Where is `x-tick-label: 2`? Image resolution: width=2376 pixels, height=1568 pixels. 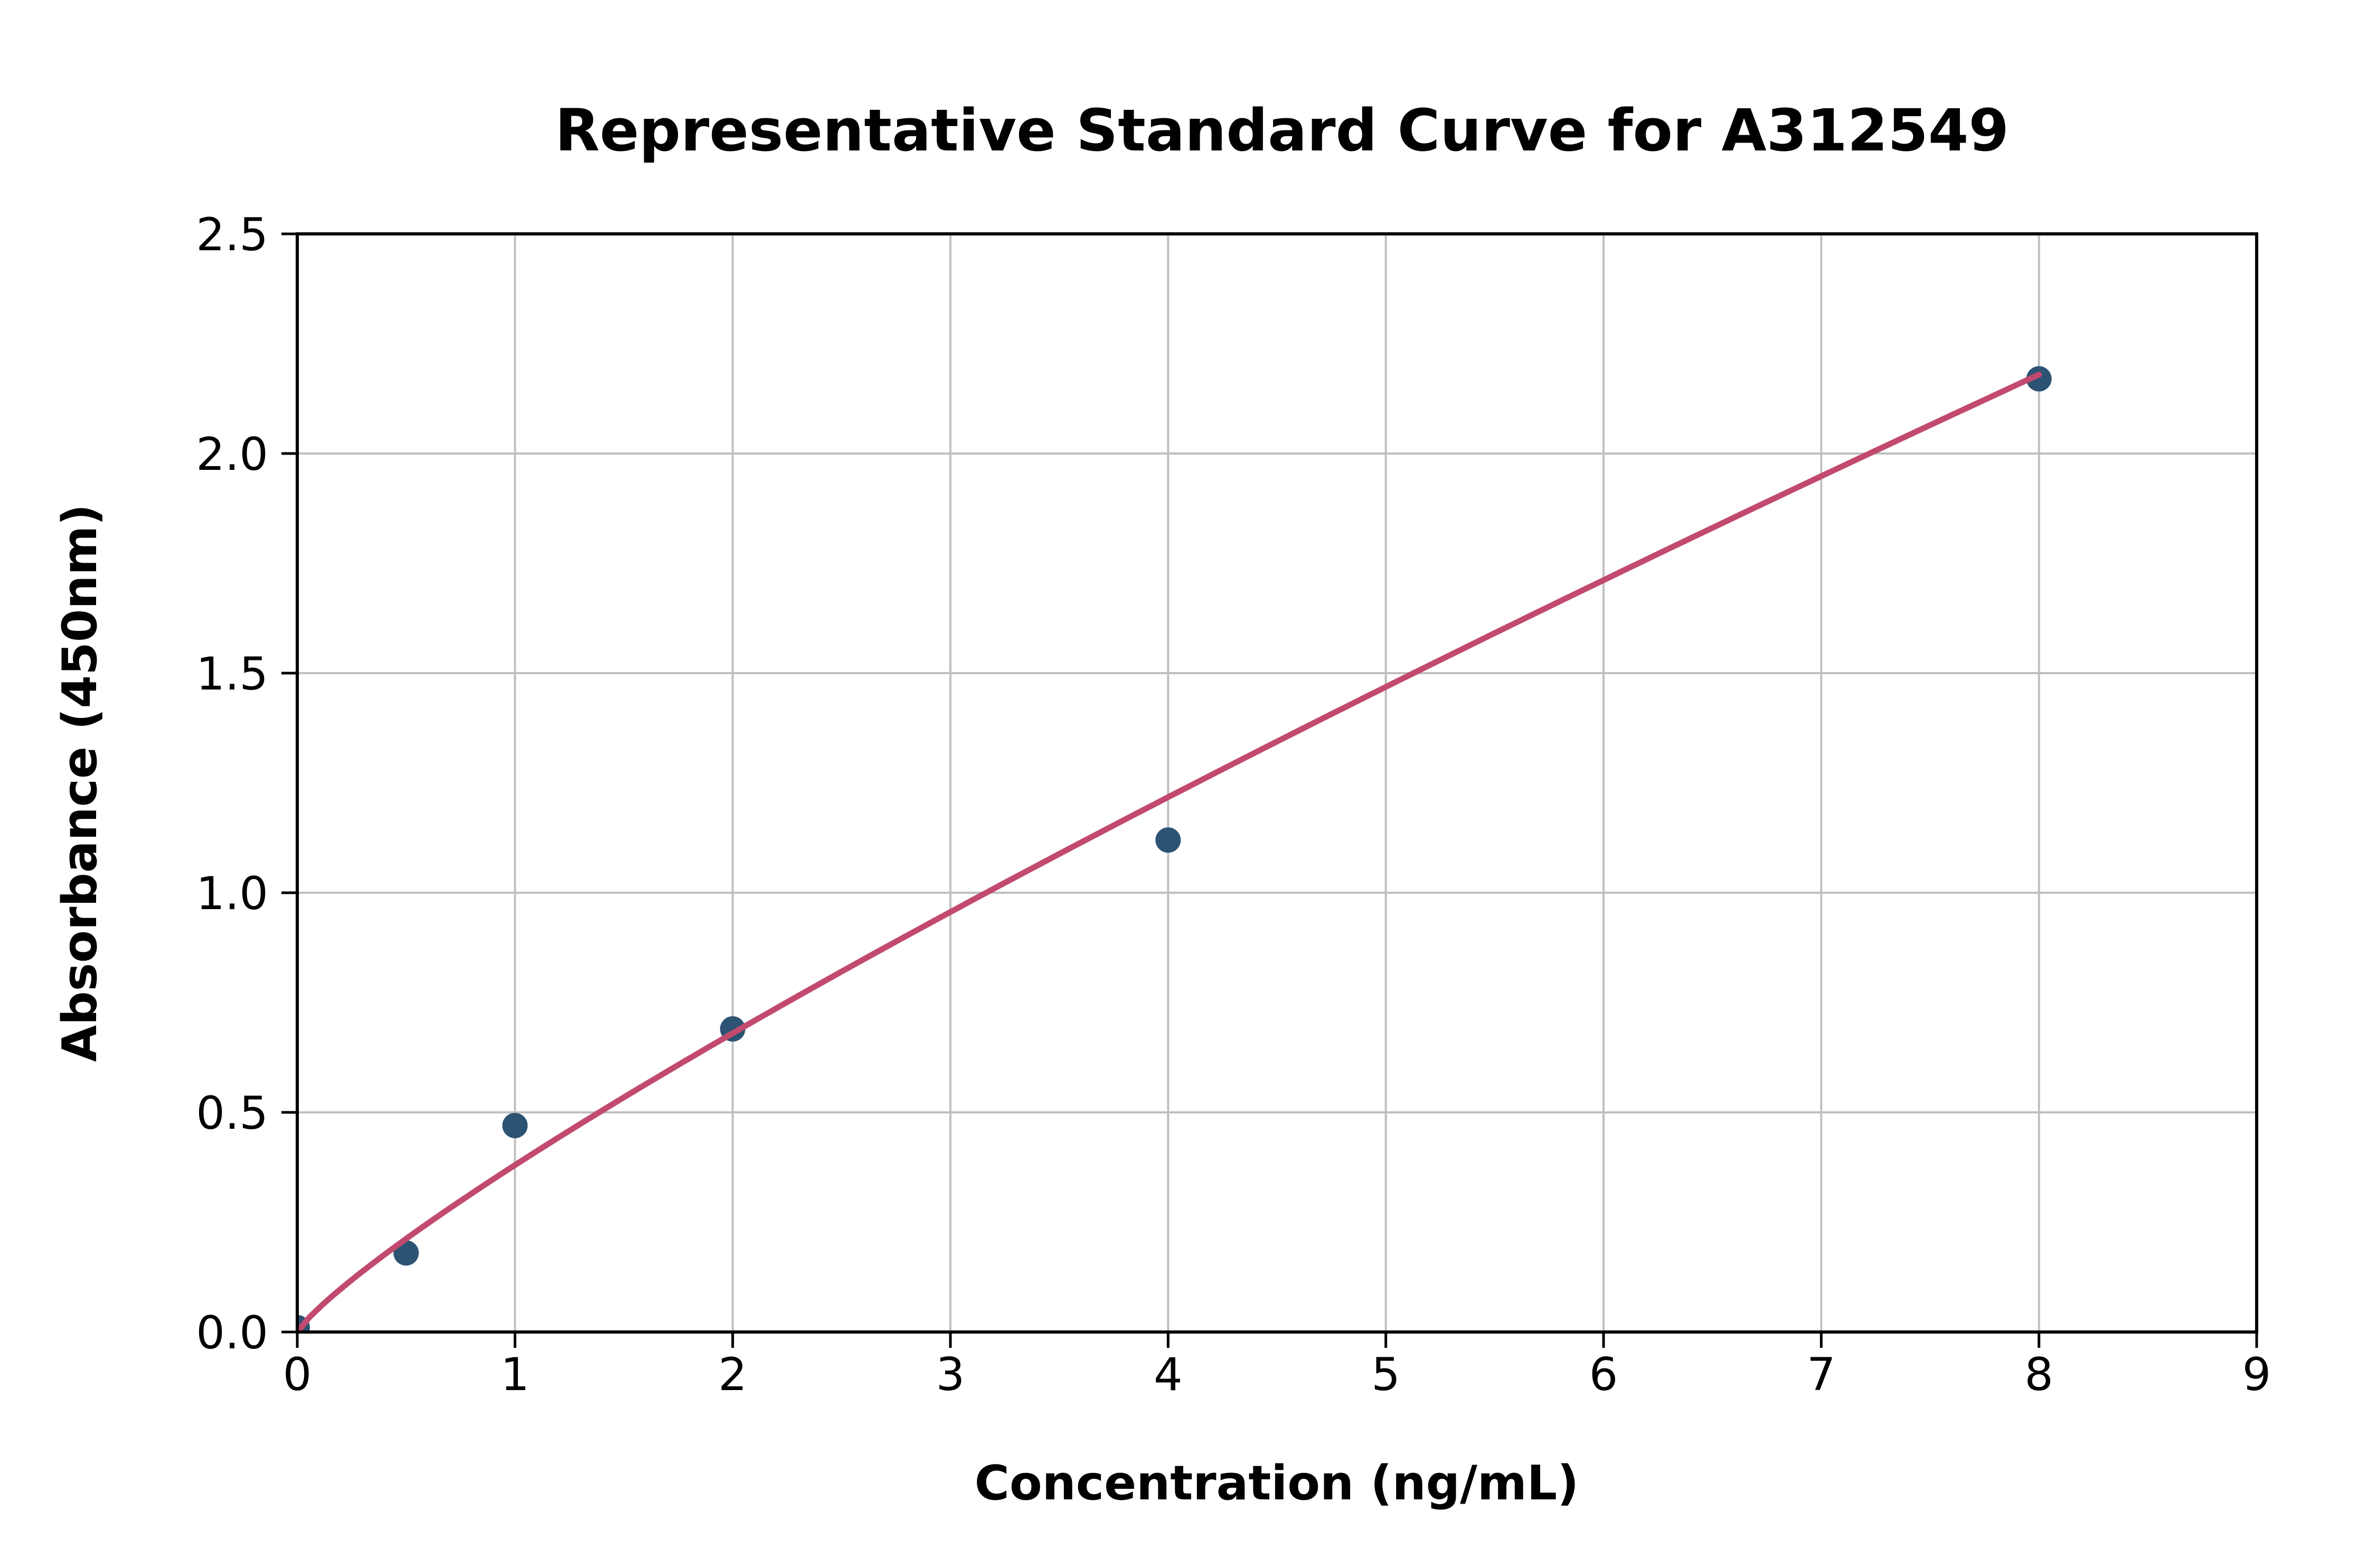
x-tick-label: 2 is located at coordinates (733, 1374).